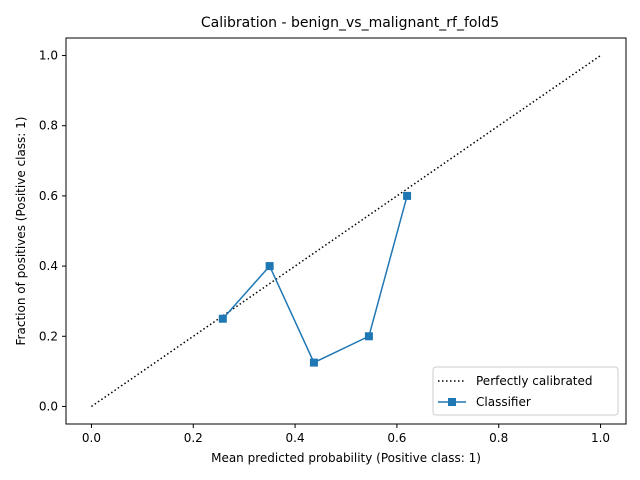  I want to click on y-tick-label: 0.2, so click(48, 336).